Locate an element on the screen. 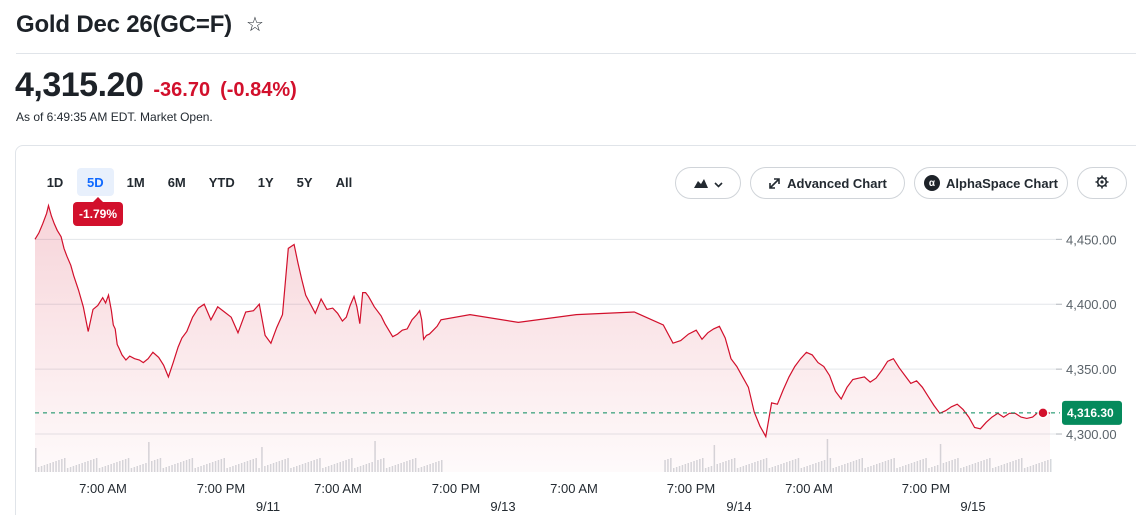  mountain-chart-icon is located at coordinates (700, 183).